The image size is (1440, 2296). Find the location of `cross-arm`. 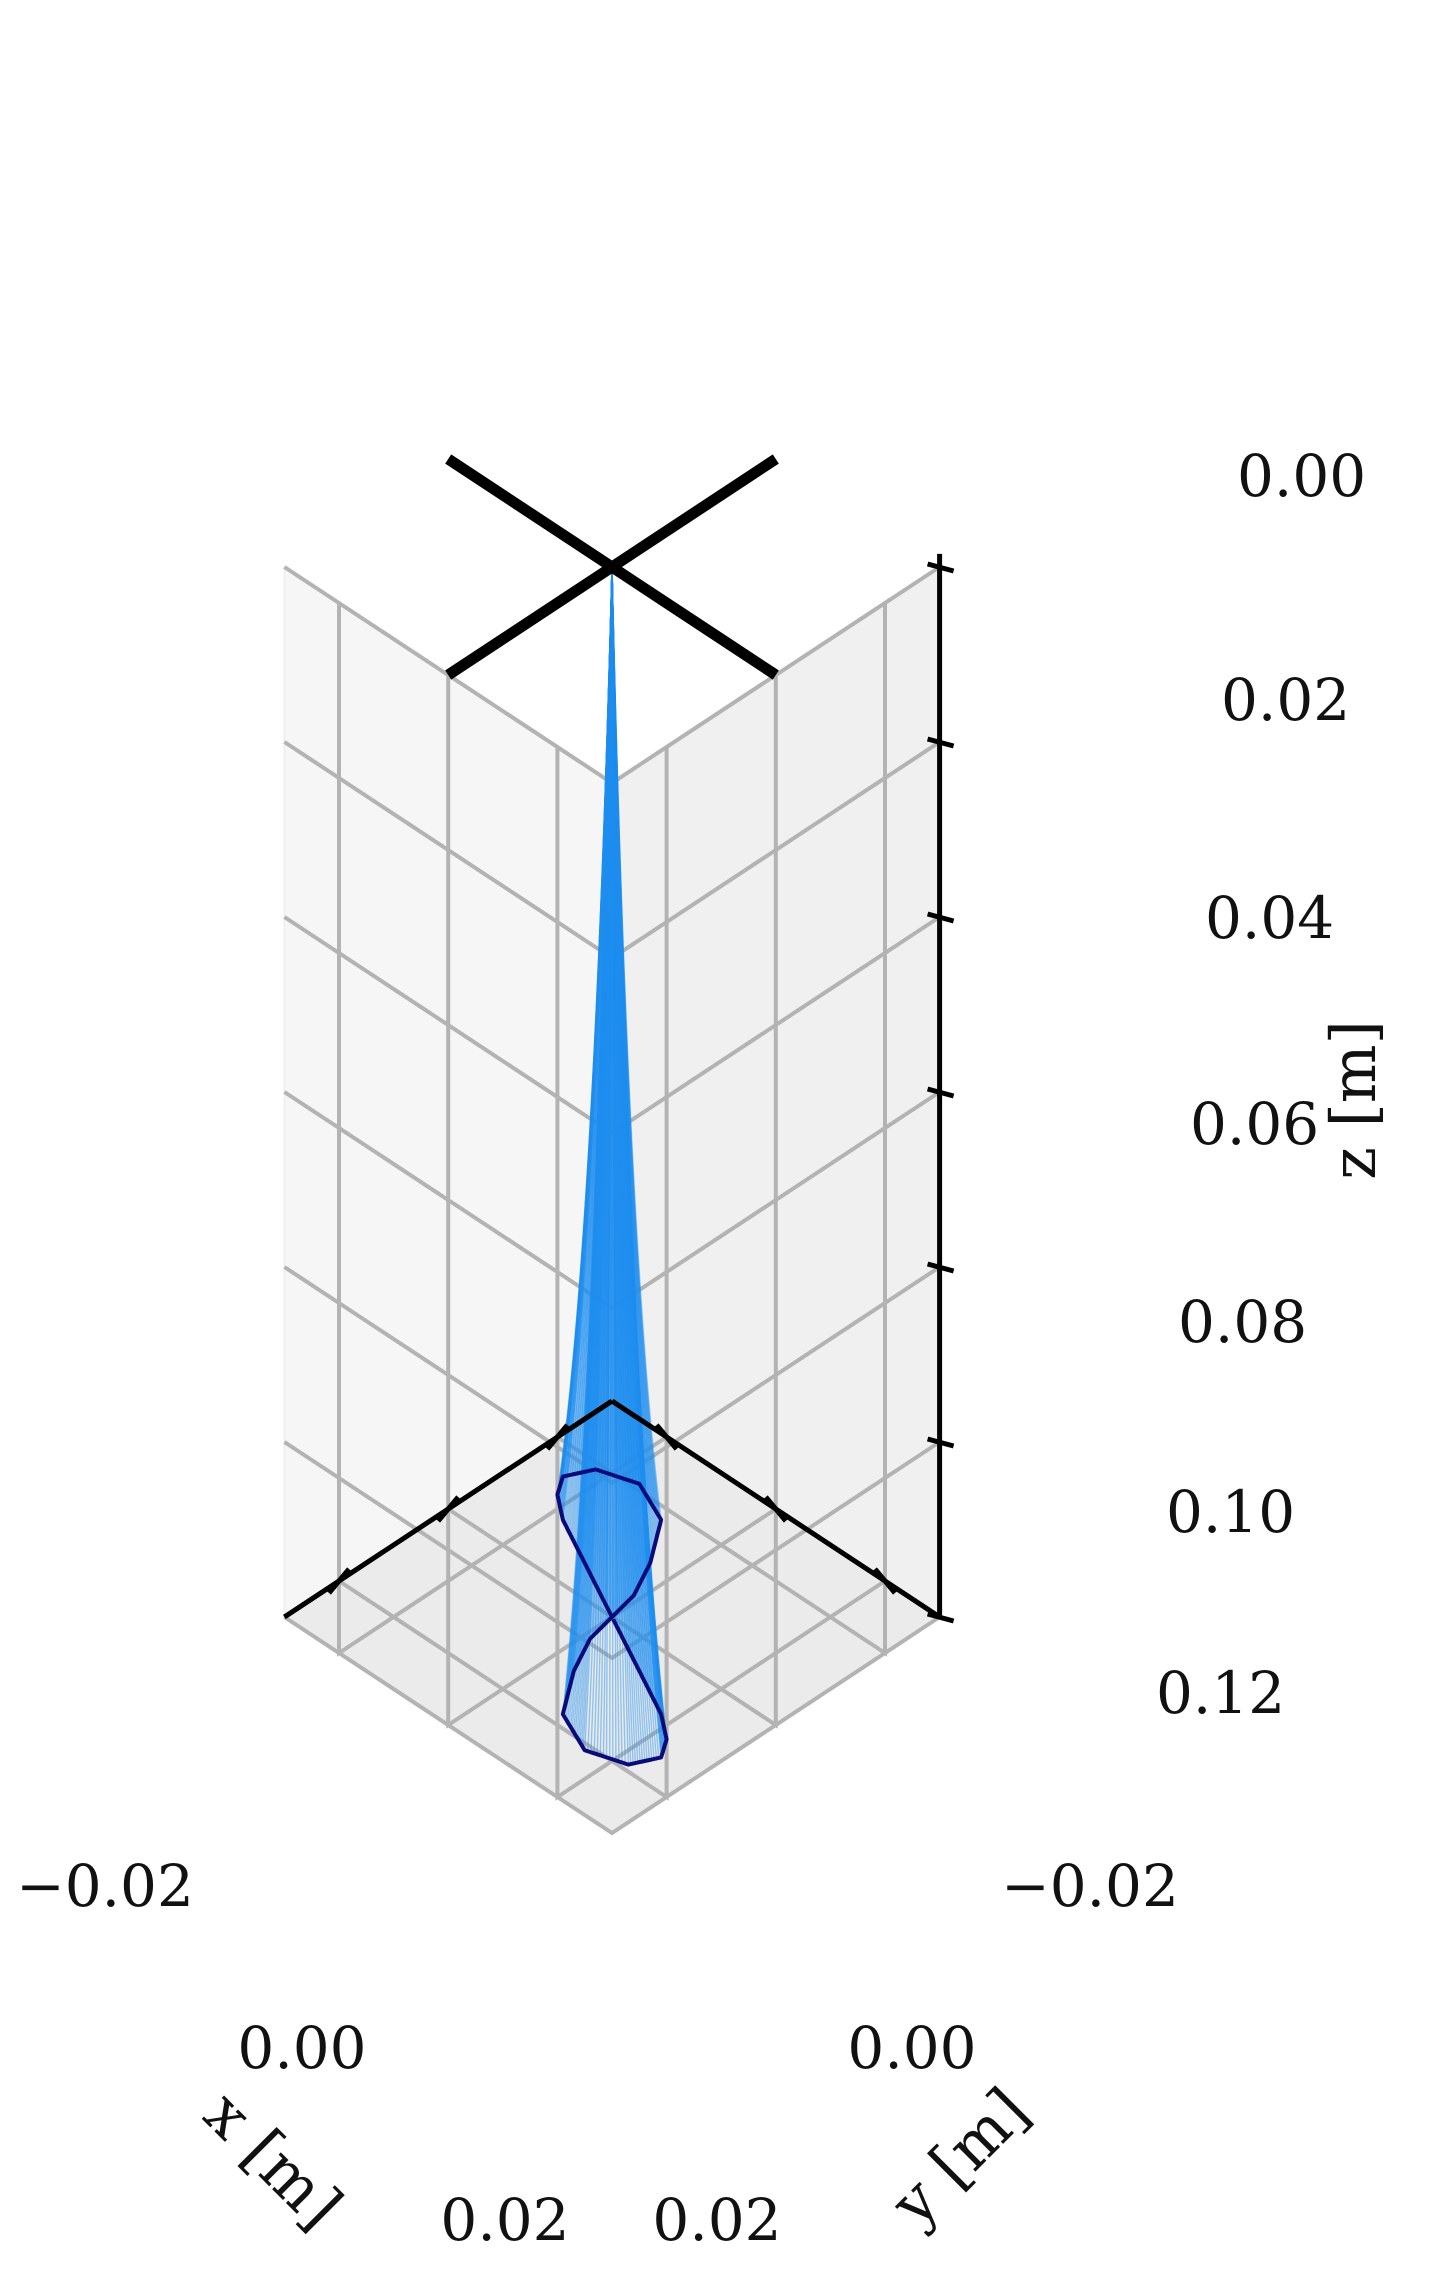

cross-arm is located at coordinates (612, 567).